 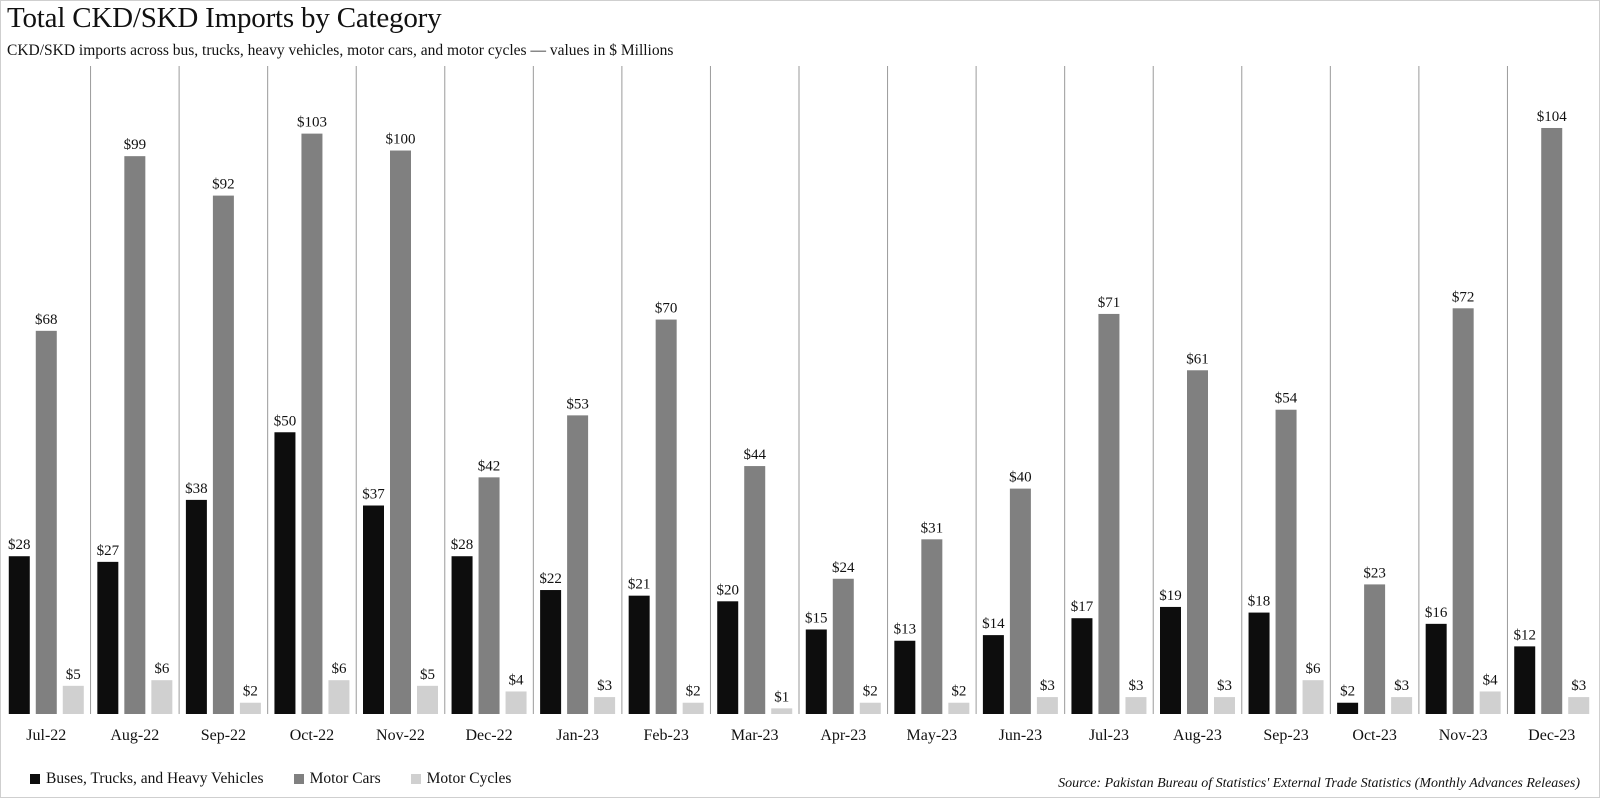 What do you see at coordinates (1109, 735) in the screenshot?
I see `x-tick-label: Jul-23` at bounding box center [1109, 735].